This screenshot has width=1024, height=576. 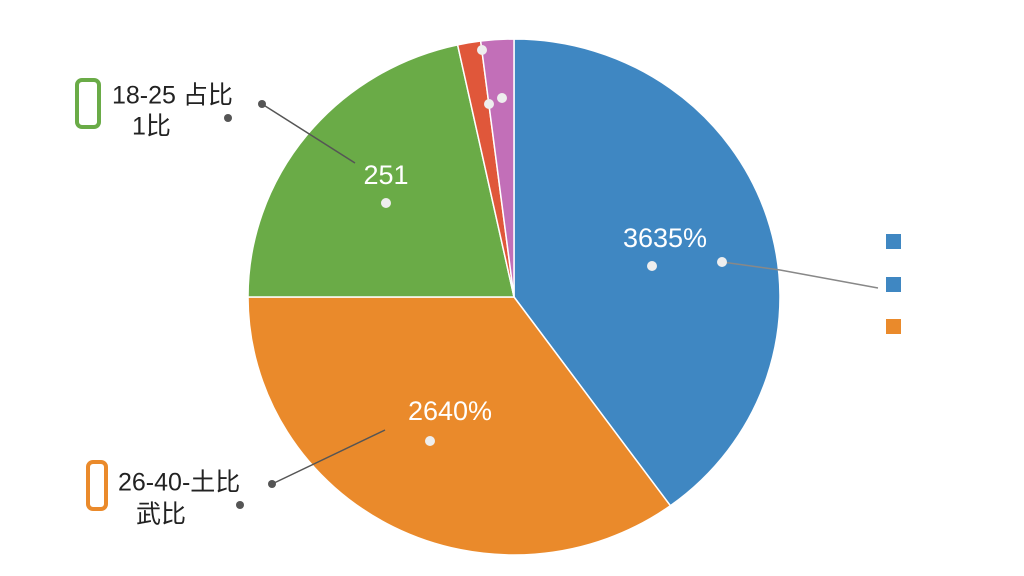 I want to click on side-label: 武比, so click(x=161, y=515).